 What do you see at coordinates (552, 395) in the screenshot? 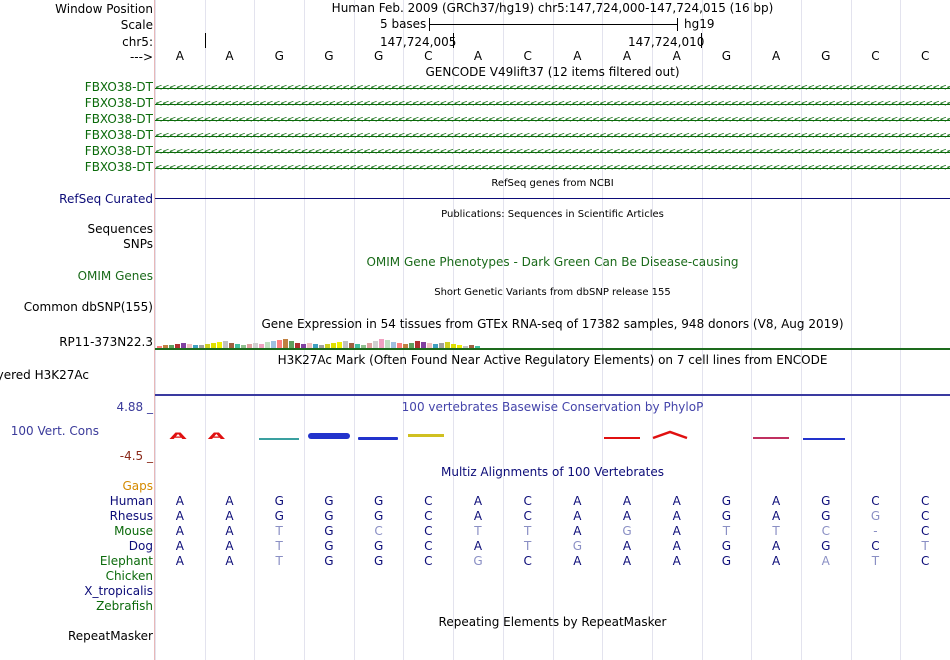
I see `h3k27ac-signal` at bounding box center [552, 395].